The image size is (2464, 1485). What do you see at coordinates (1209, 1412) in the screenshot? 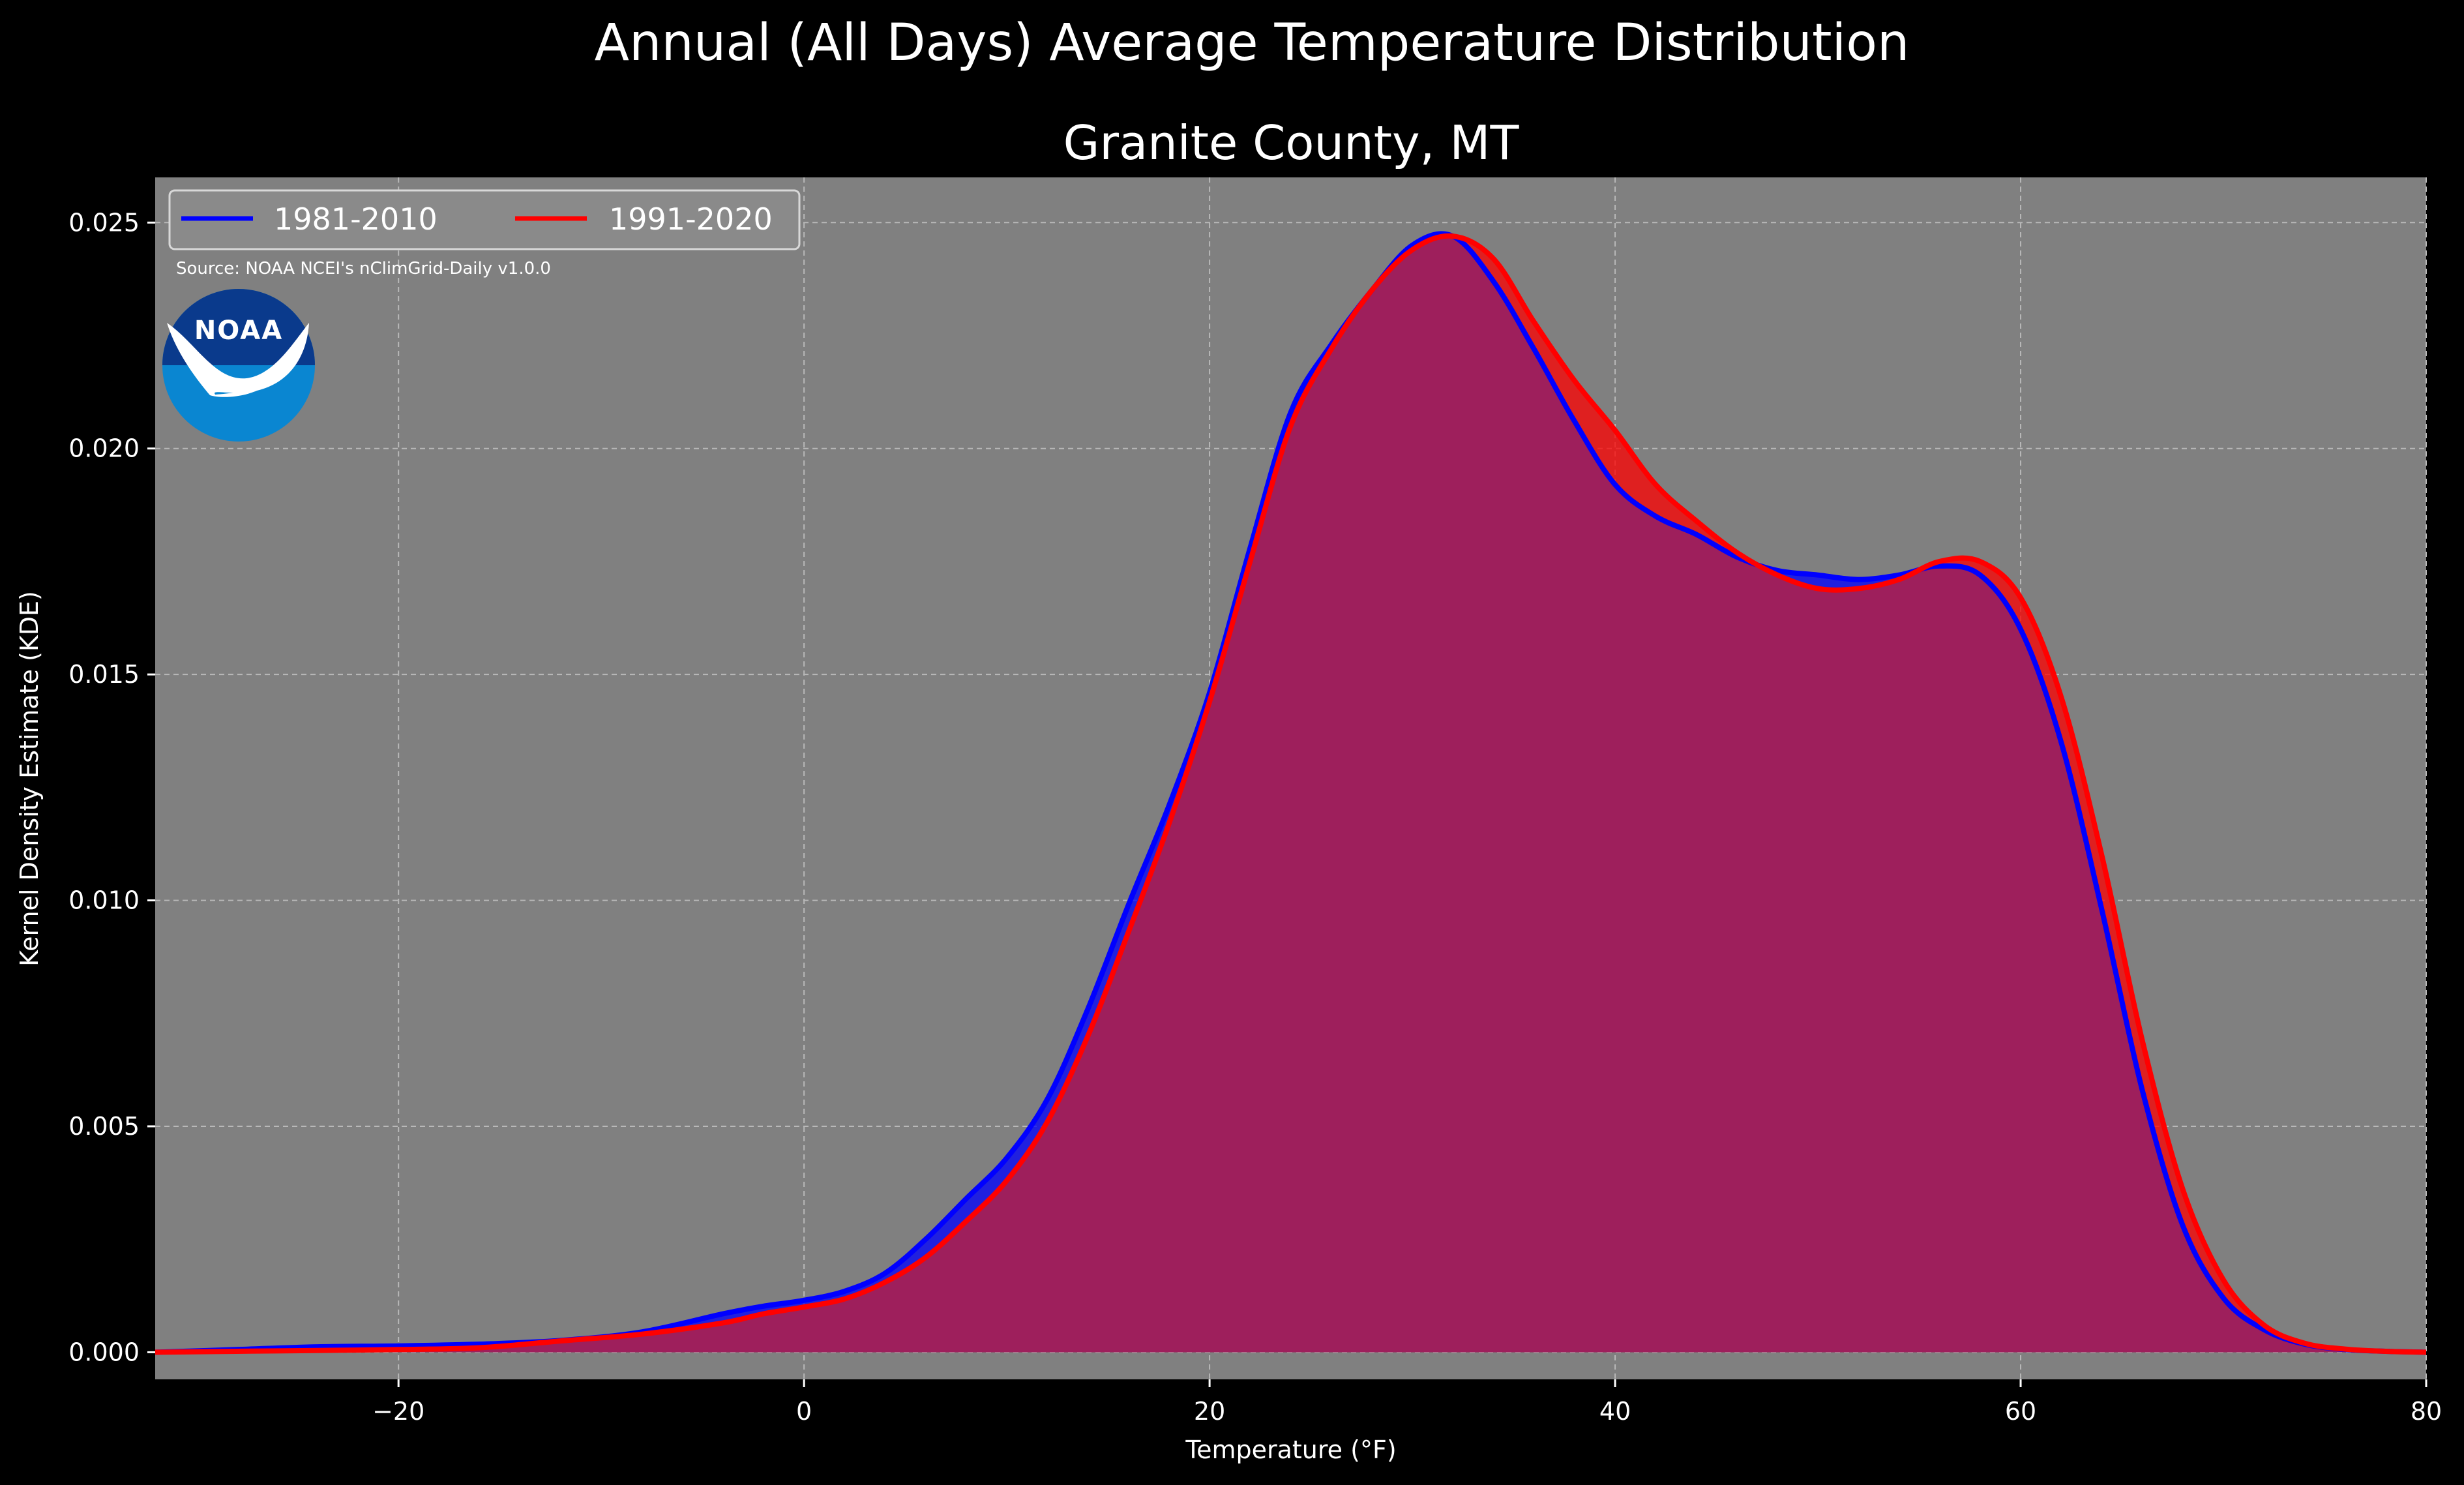
I see `x-tick-label: 20` at bounding box center [1209, 1412].